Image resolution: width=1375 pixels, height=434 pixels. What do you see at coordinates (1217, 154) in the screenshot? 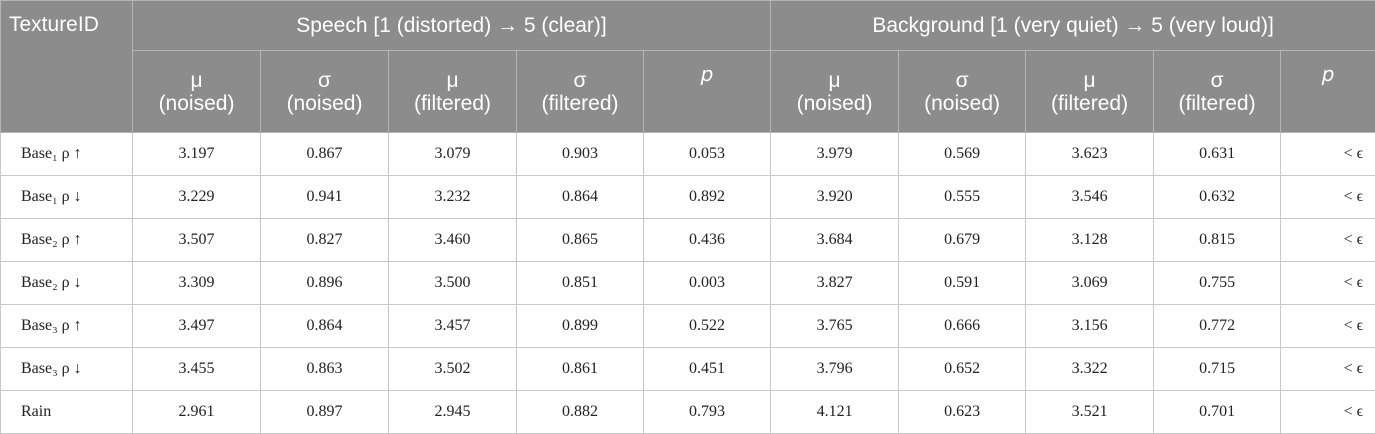
I see `cell: 0.631` at bounding box center [1217, 154].